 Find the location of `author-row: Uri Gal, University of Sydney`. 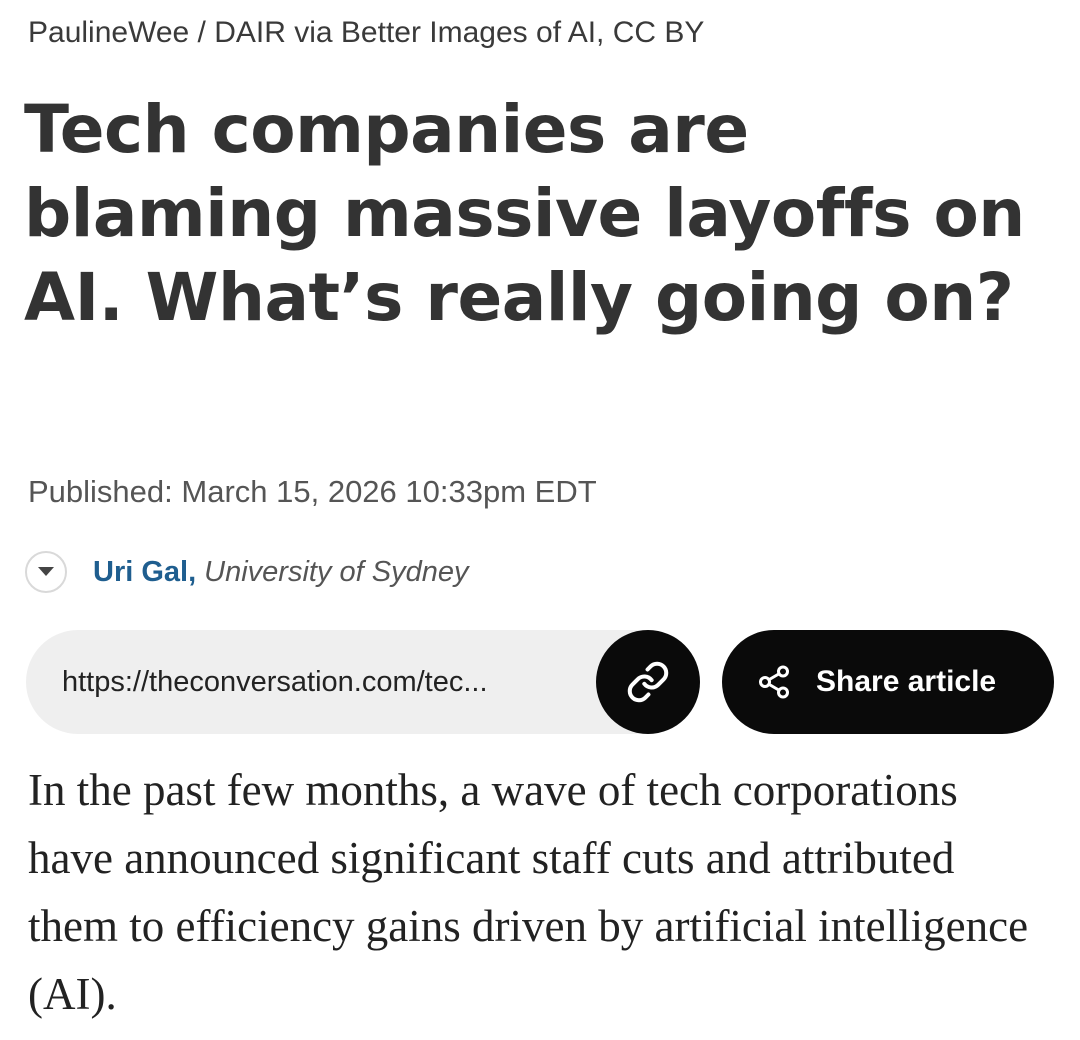

author-row: Uri Gal, University of Sydney is located at coordinates (246, 572).